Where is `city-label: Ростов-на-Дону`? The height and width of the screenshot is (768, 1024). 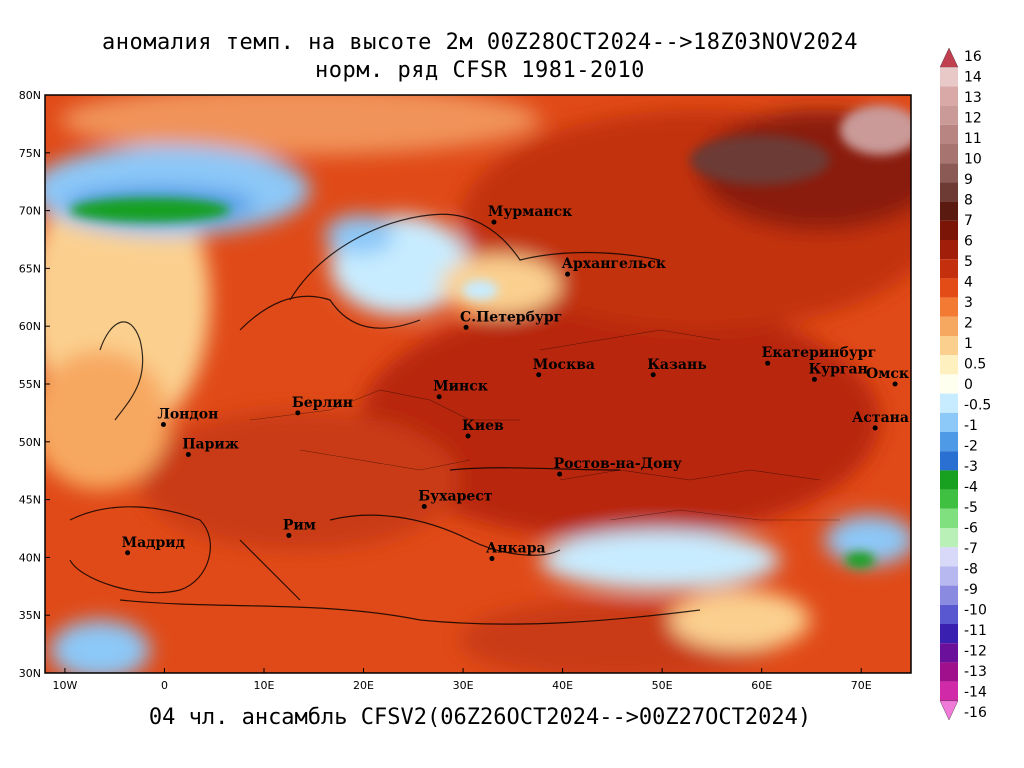
city-label: Ростов-на-Дону is located at coordinates (618, 464).